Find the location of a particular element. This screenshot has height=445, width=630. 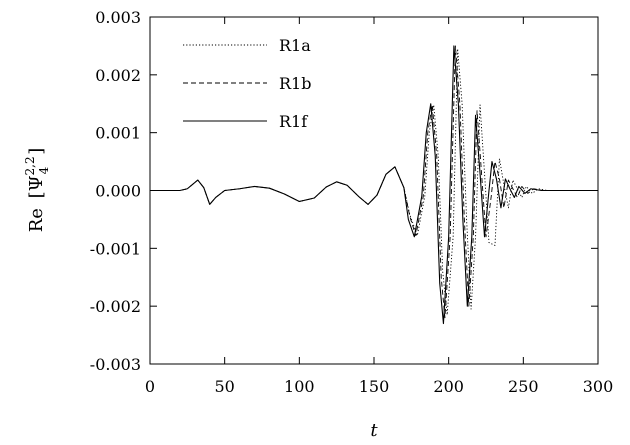

y-axis-label-close-bracket: ] is located at coordinates (36, 151).